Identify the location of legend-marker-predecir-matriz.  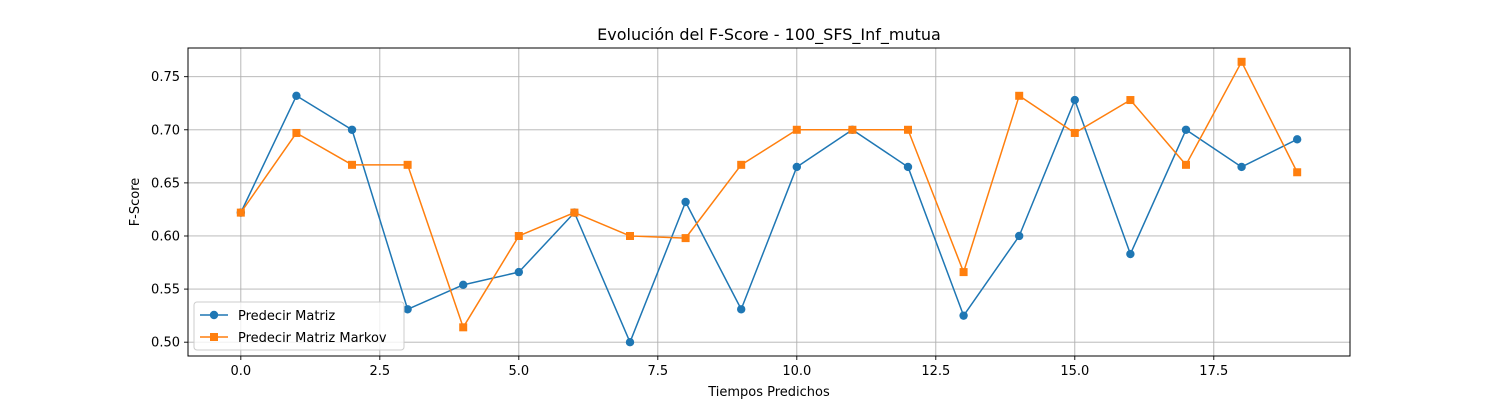
(214, 315).